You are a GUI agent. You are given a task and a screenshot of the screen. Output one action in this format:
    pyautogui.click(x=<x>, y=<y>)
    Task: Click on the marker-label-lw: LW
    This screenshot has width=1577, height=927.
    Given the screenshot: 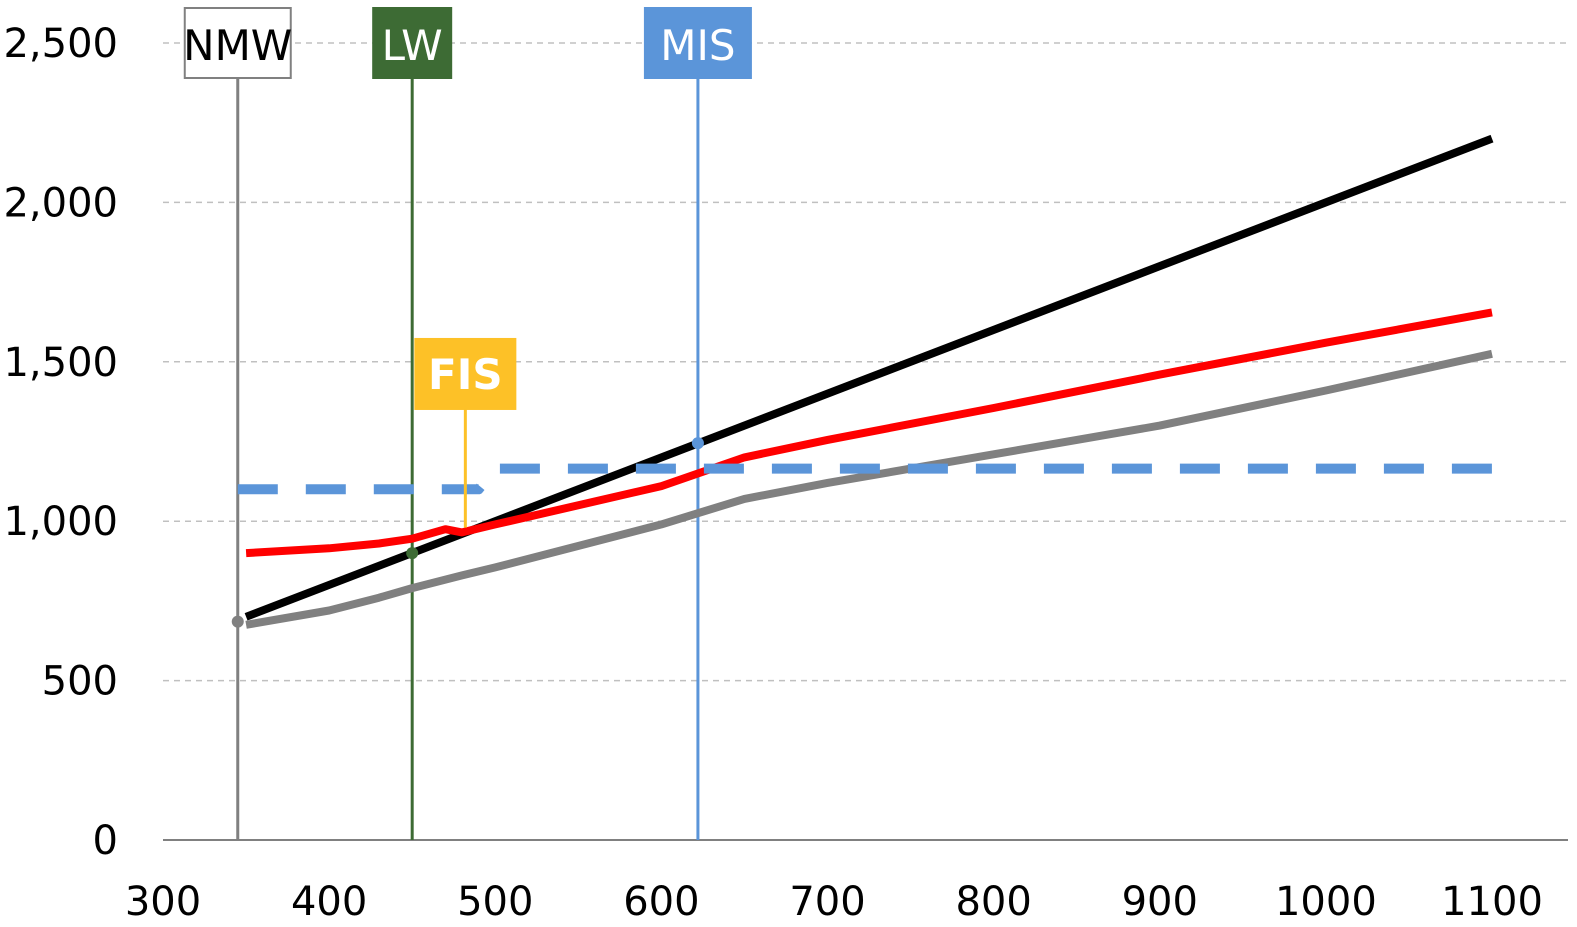 What is the action you would take?
    pyautogui.click(x=412, y=45)
    